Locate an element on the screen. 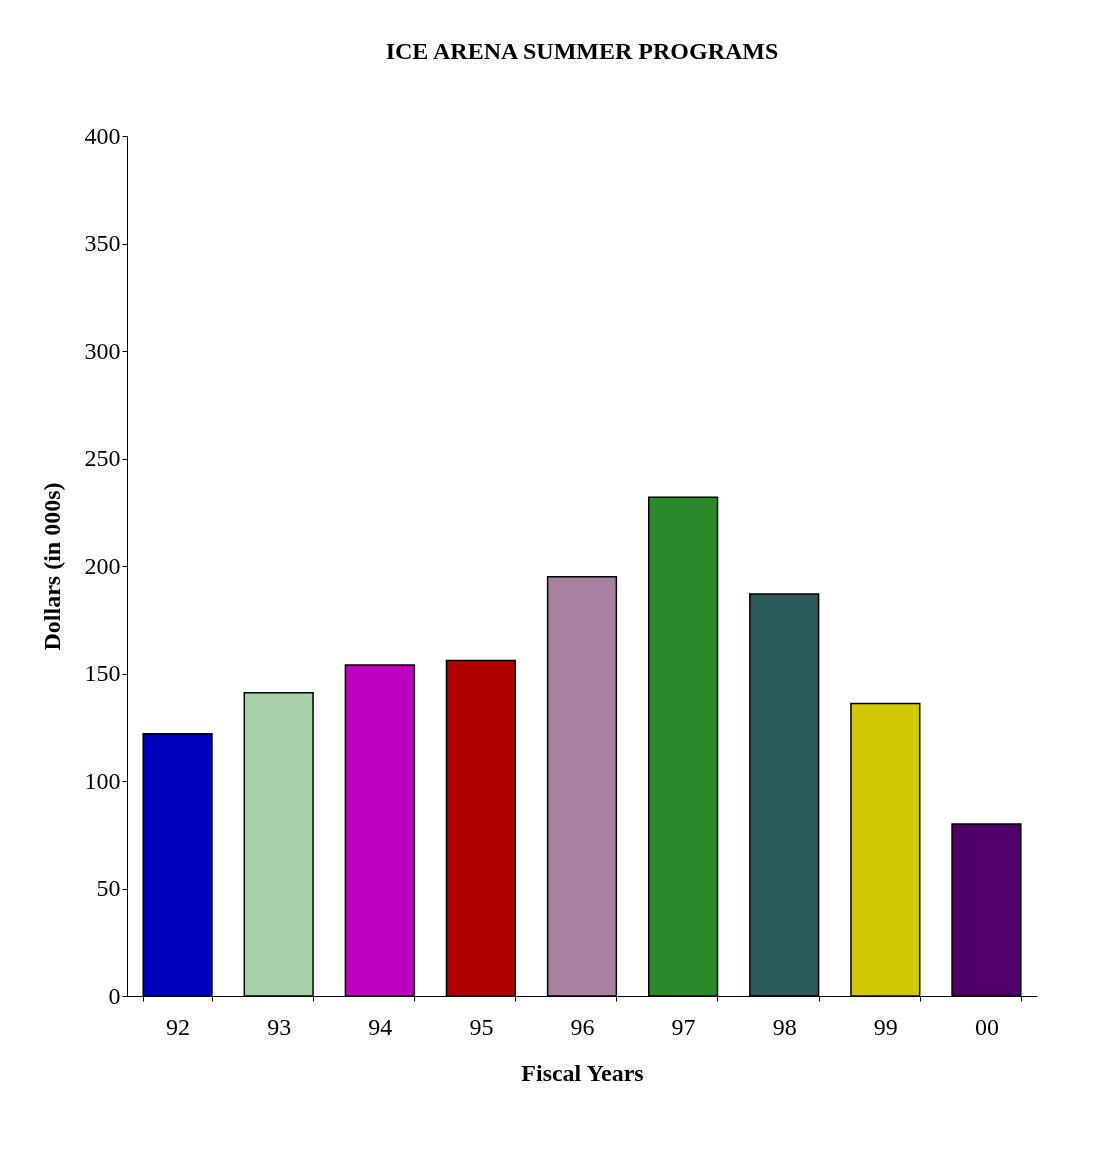  x-tick-label: 99 is located at coordinates (885, 1026).